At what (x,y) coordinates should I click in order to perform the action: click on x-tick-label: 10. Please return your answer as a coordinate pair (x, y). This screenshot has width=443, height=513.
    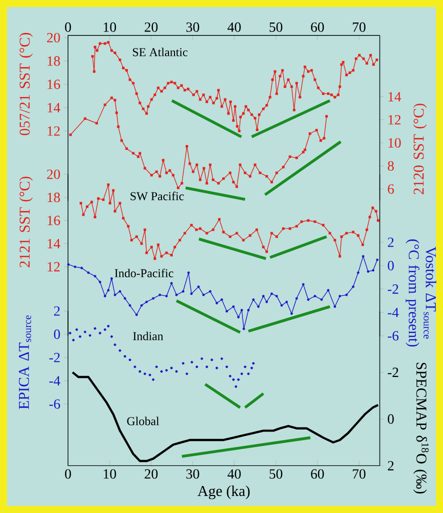
    Looking at the image, I should click on (110, 474).